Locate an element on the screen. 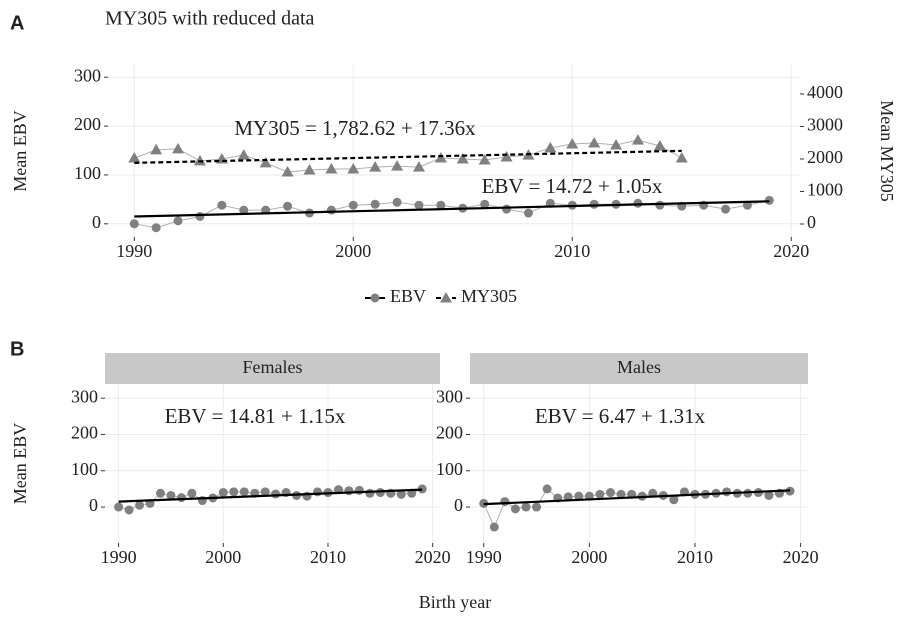  panel-label: A is located at coordinates (17, 23).